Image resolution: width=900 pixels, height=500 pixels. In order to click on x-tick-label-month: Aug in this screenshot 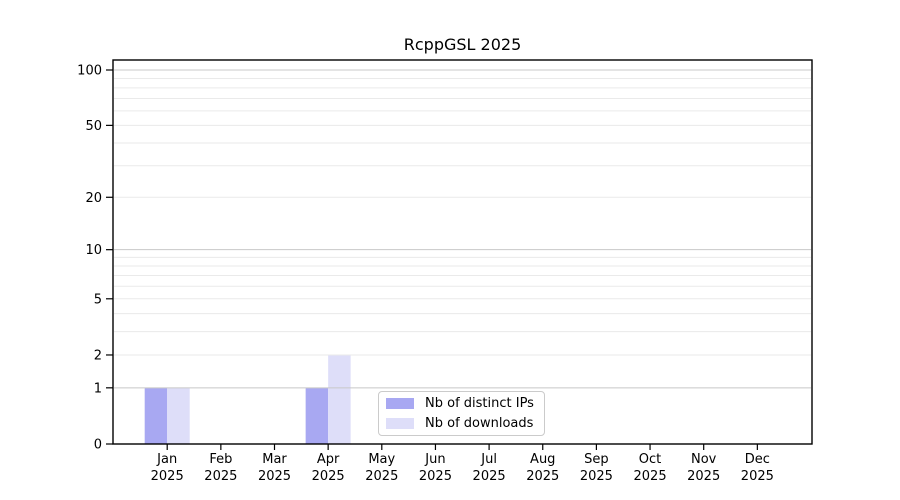, I will do `click(542, 459)`.